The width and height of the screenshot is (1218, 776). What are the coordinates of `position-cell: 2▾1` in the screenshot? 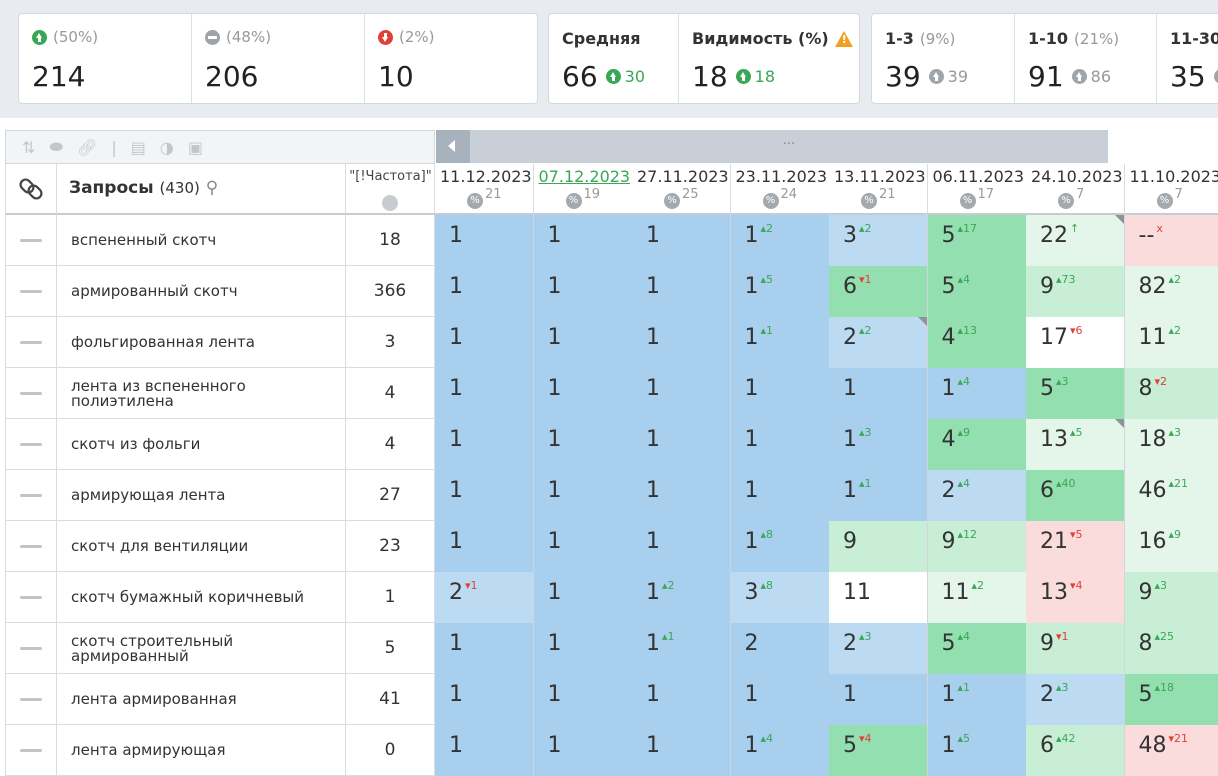 It's located at (484, 597).